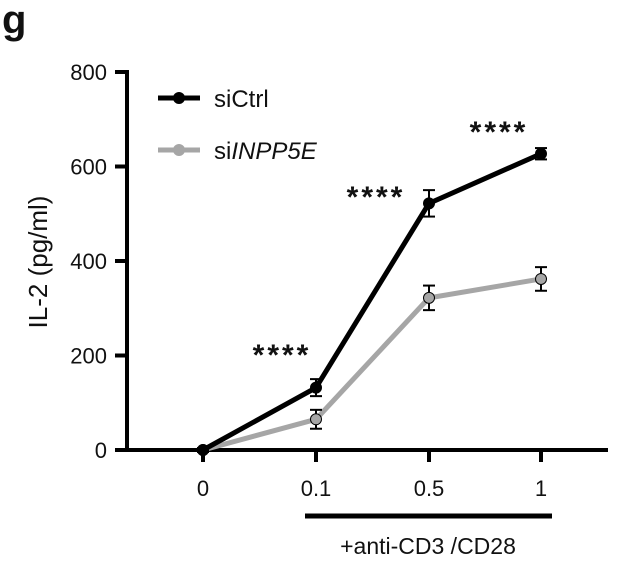 This screenshot has width=625, height=562. Describe the element at coordinates (241, 99) in the screenshot. I see `legend-label-sictrl: siCtrl` at that location.